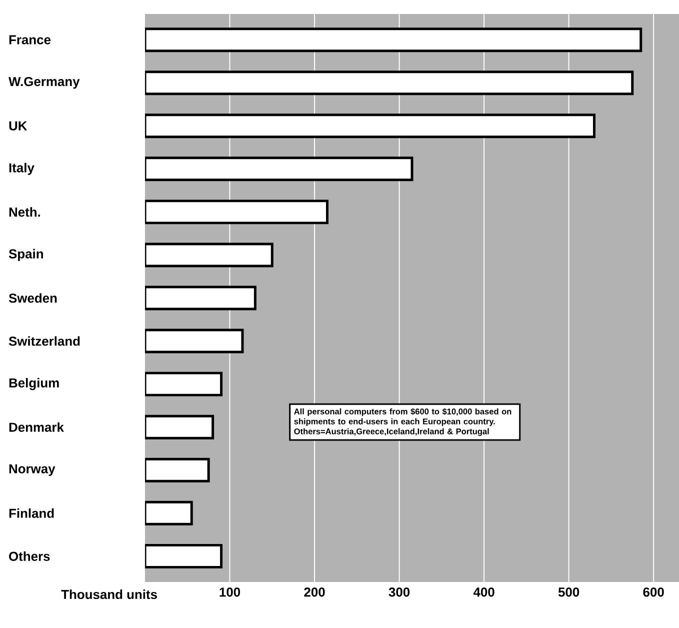 This screenshot has width=679, height=628. What do you see at coordinates (36, 427) in the screenshot?
I see `y-tick-label: Denmark` at bounding box center [36, 427].